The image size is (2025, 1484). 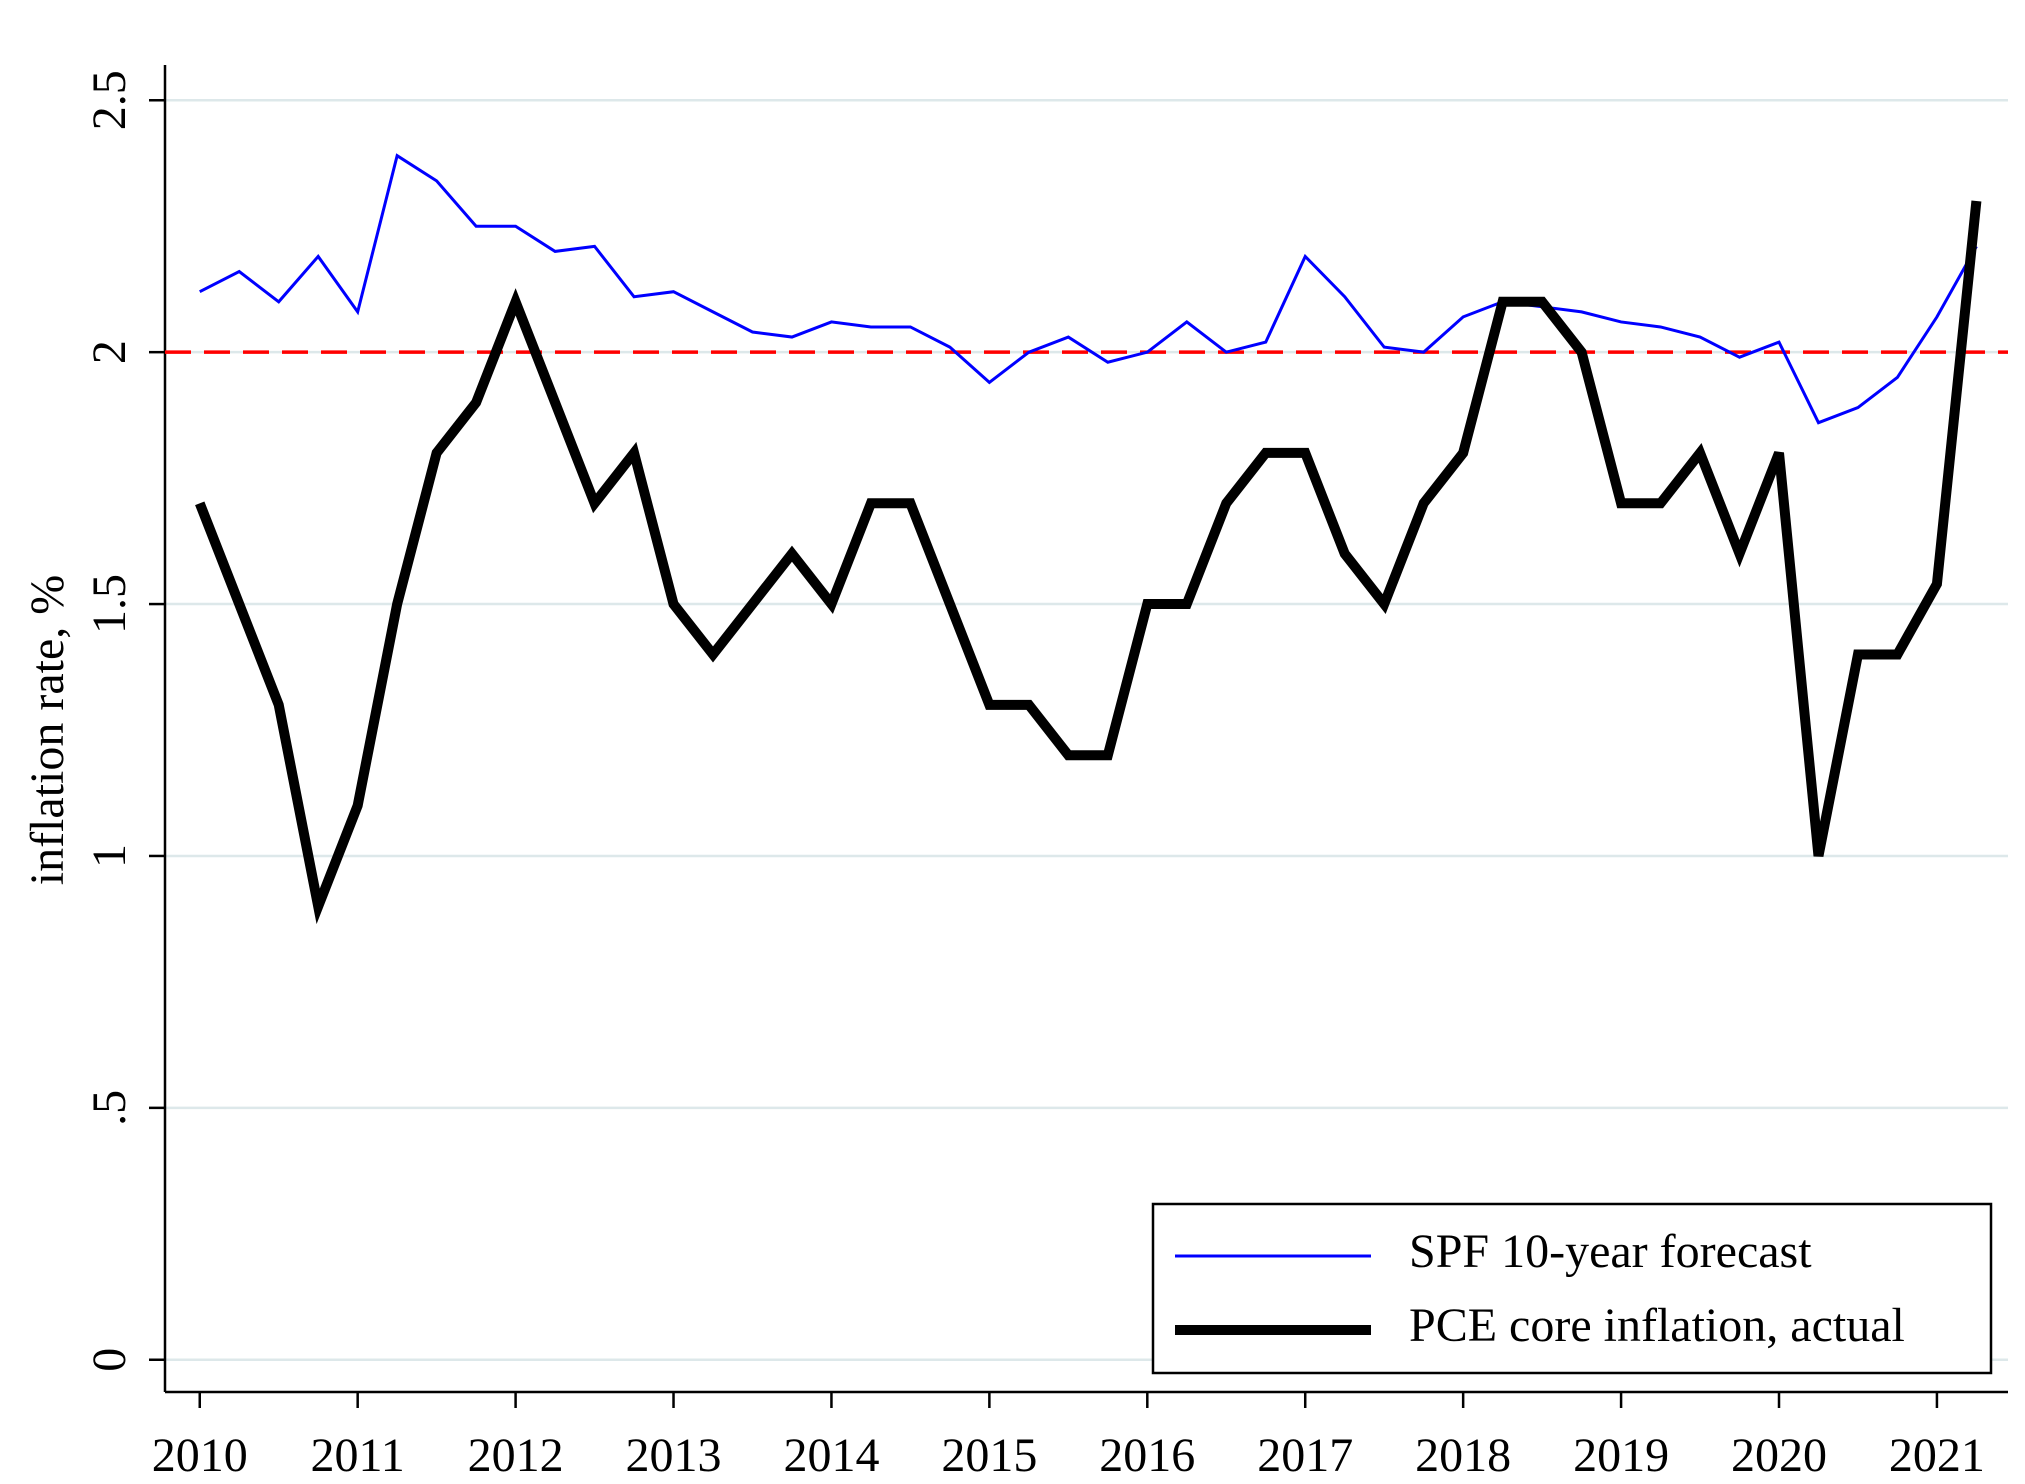 I want to click on x-tick-label: 2019, so click(x=1621, y=1455).